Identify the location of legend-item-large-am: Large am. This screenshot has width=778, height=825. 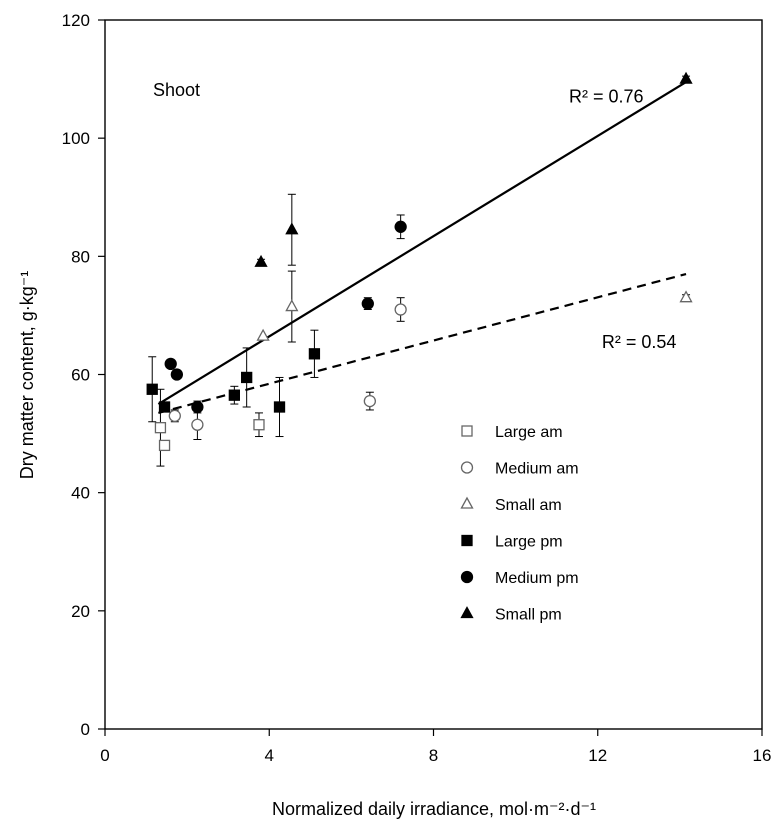
(512, 432).